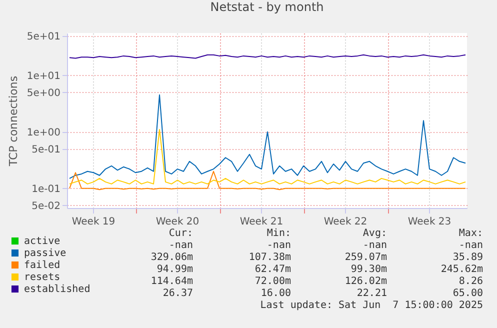 Image resolution: width=497 pixels, height=328 pixels. I want to click on x-tick-label: Week 22, so click(346, 222).